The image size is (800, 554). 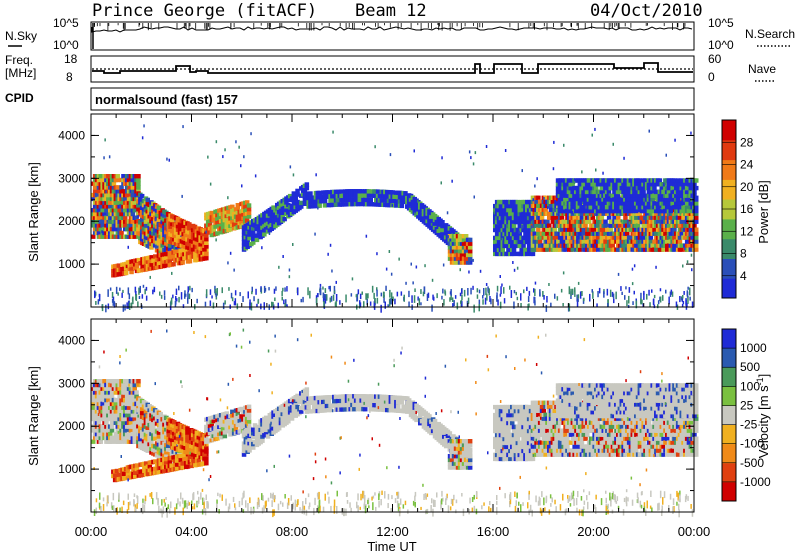 I want to click on nsky-label: N.Sky, so click(x=21, y=36).